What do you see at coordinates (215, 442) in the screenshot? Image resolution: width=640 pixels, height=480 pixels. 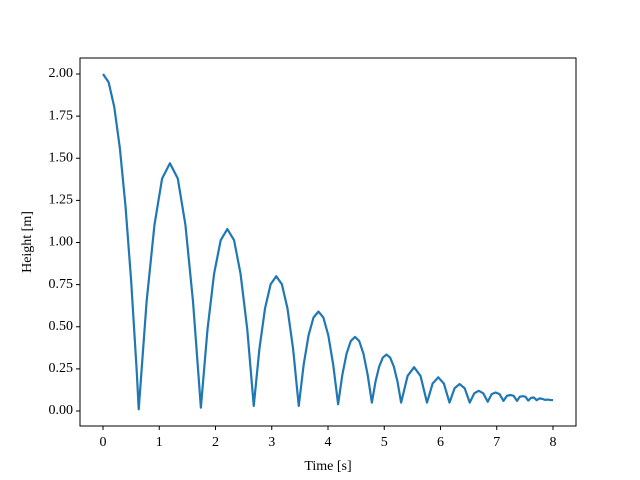 I see `x-tick-label: 2` at bounding box center [215, 442].